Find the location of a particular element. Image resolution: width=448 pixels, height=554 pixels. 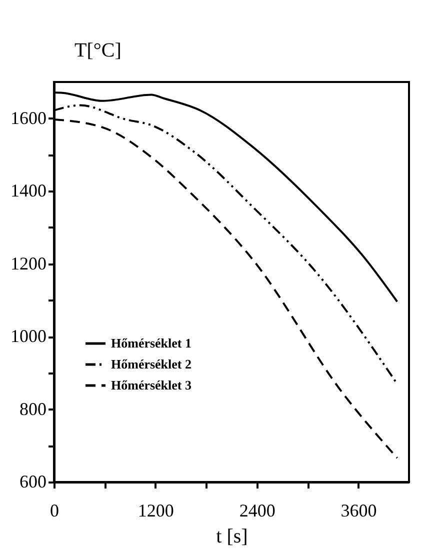

legend-label: Hőmérséklet 2 is located at coordinates (151, 364).